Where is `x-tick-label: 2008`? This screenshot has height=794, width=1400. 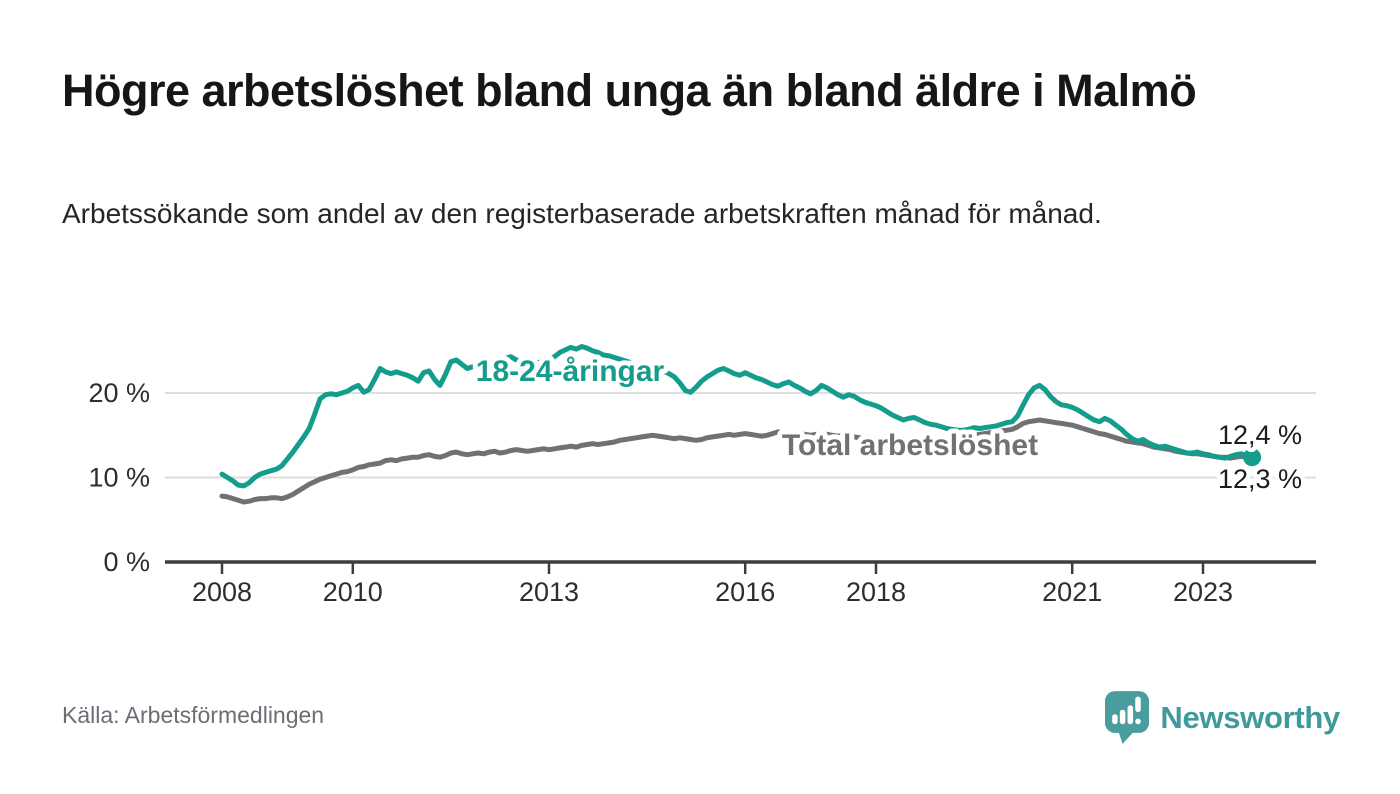 x-tick-label: 2008 is located at coordinates (222, 592).